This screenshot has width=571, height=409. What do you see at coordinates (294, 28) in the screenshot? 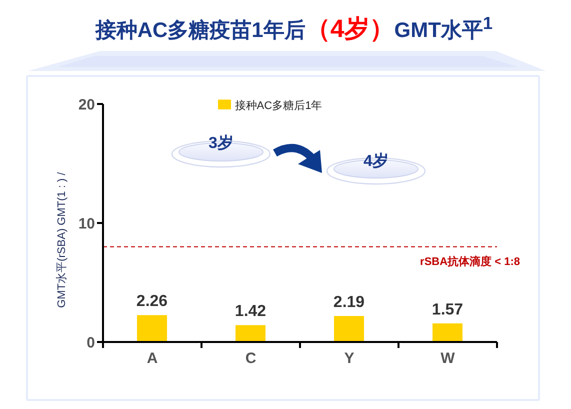
I see `chart-title: 接种AC多糖疫苗1年后（4岁）GMT水平$^{1}$` at bounding box center [294, 28].